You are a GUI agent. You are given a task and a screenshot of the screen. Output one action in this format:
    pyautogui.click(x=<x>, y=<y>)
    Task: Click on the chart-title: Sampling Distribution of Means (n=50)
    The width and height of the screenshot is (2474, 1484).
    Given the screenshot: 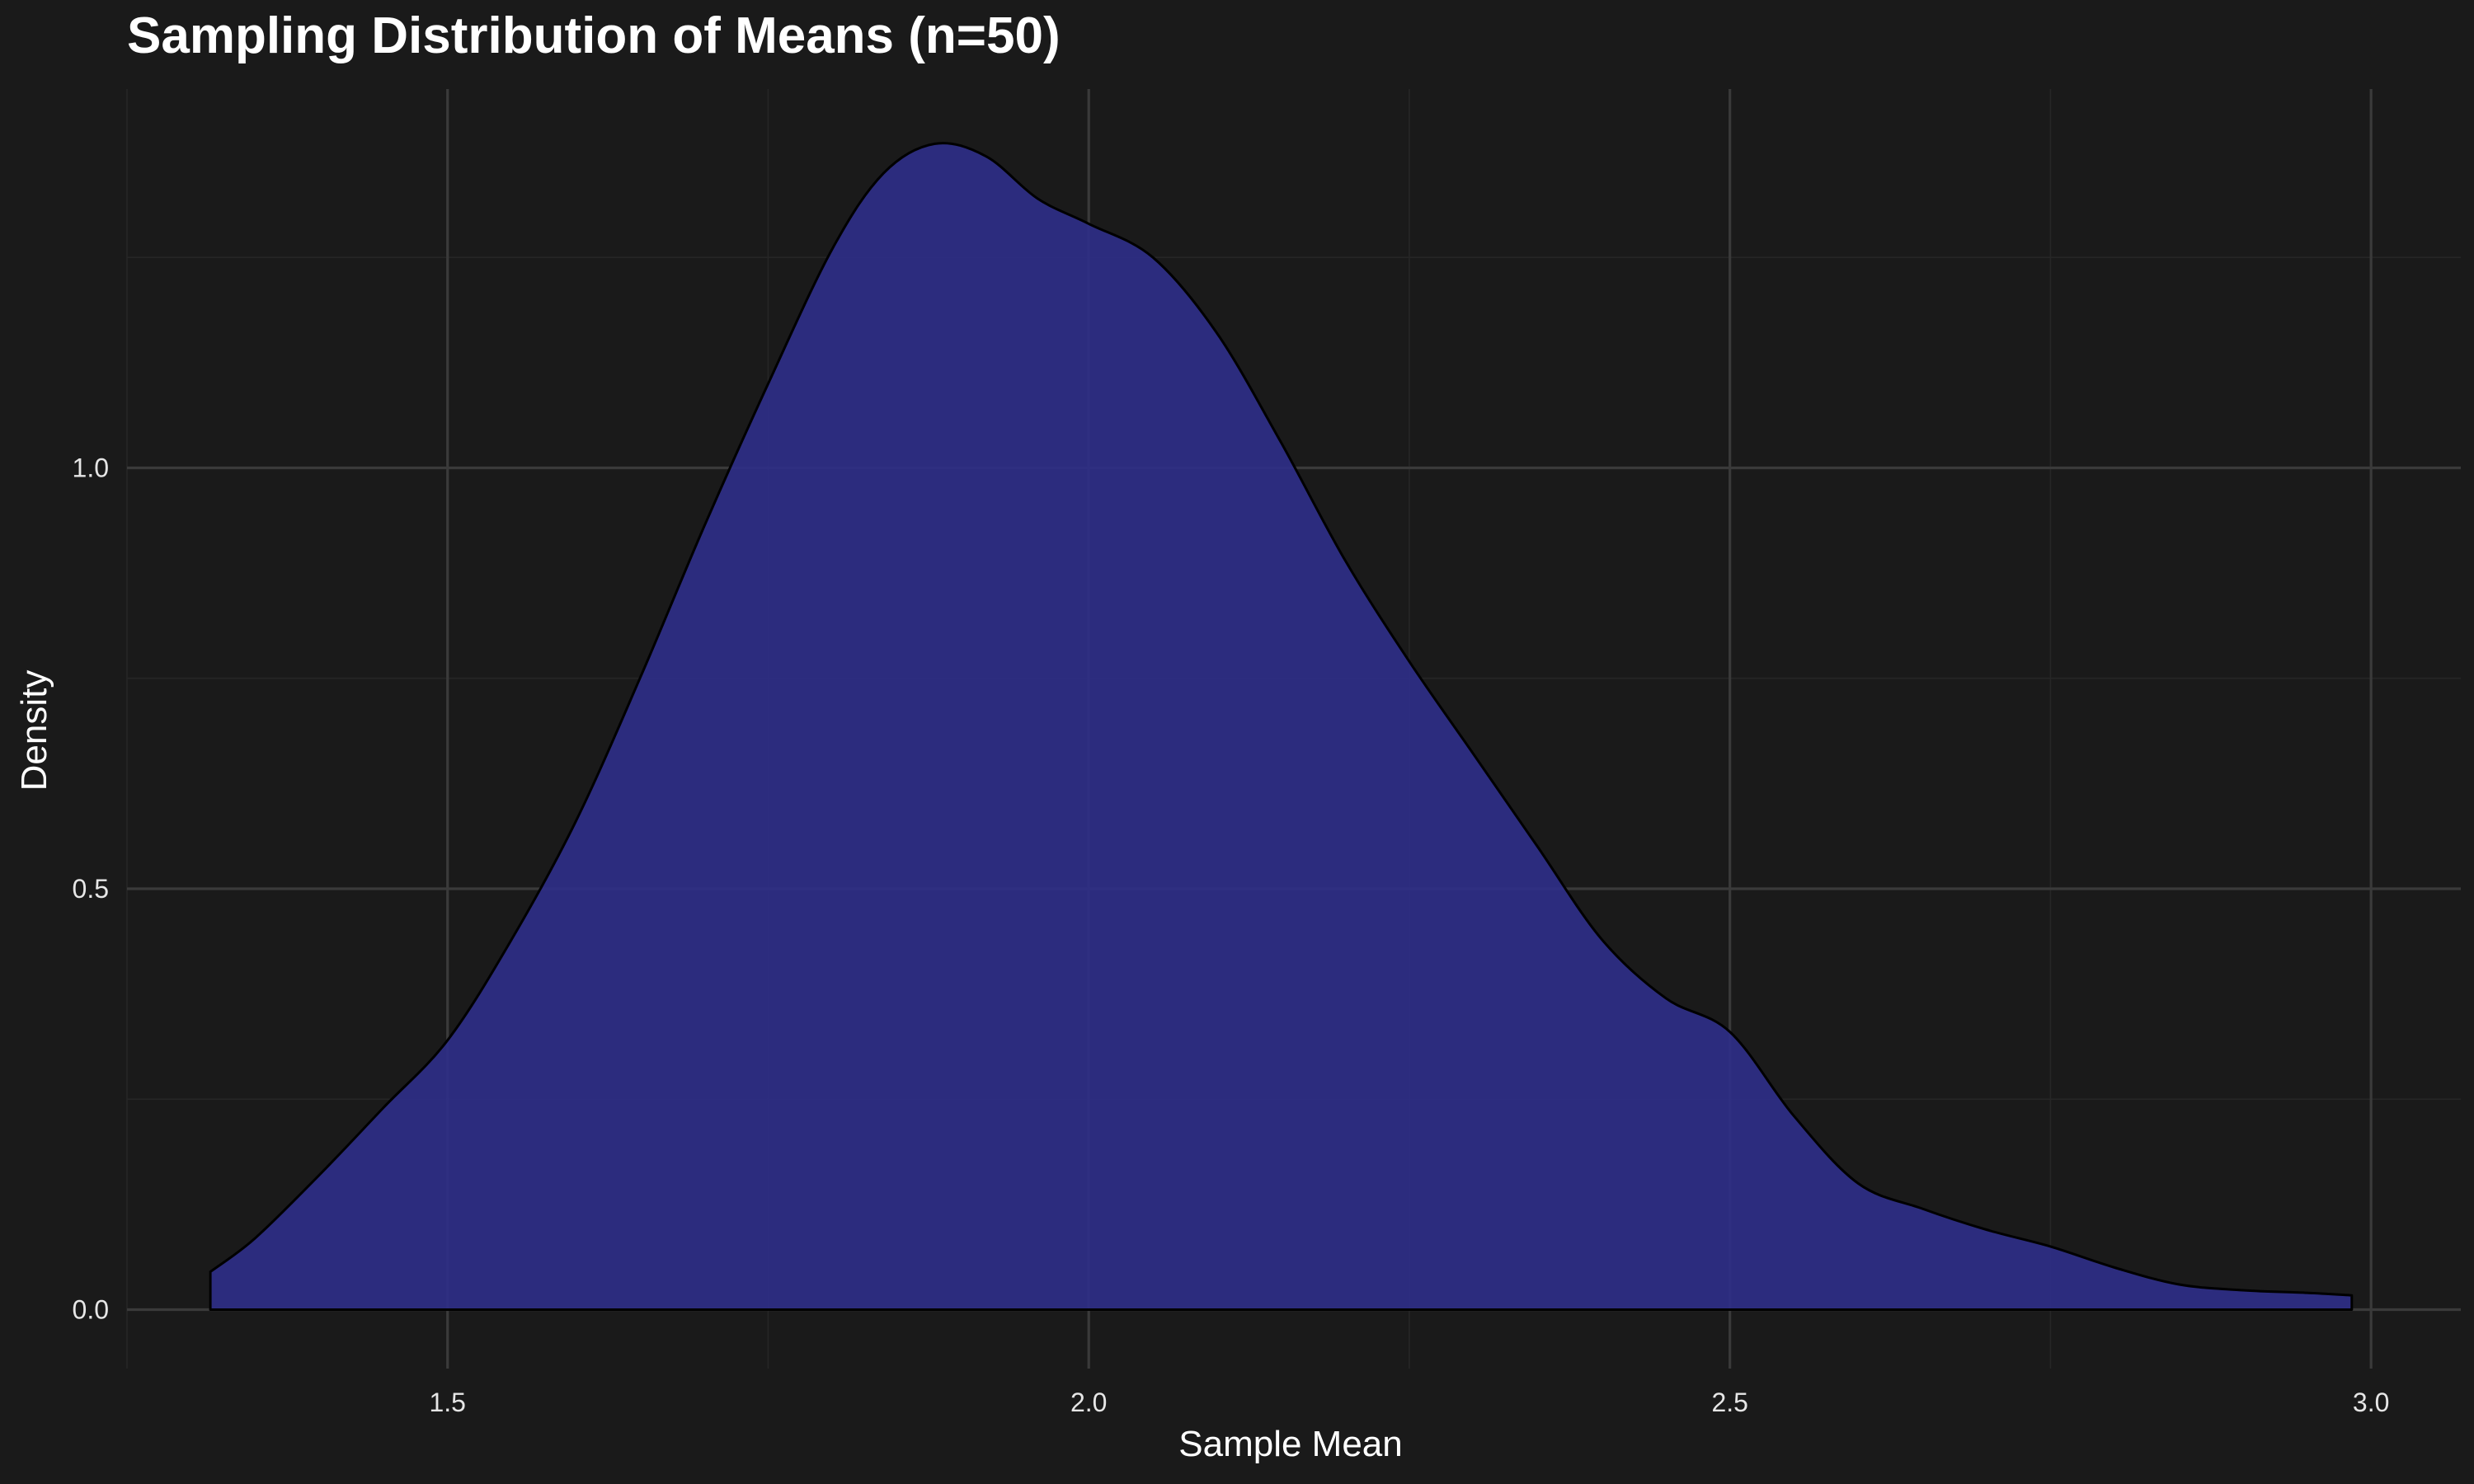 What is the action you would take?
    pyautogui.click(x=594, y=35)
    